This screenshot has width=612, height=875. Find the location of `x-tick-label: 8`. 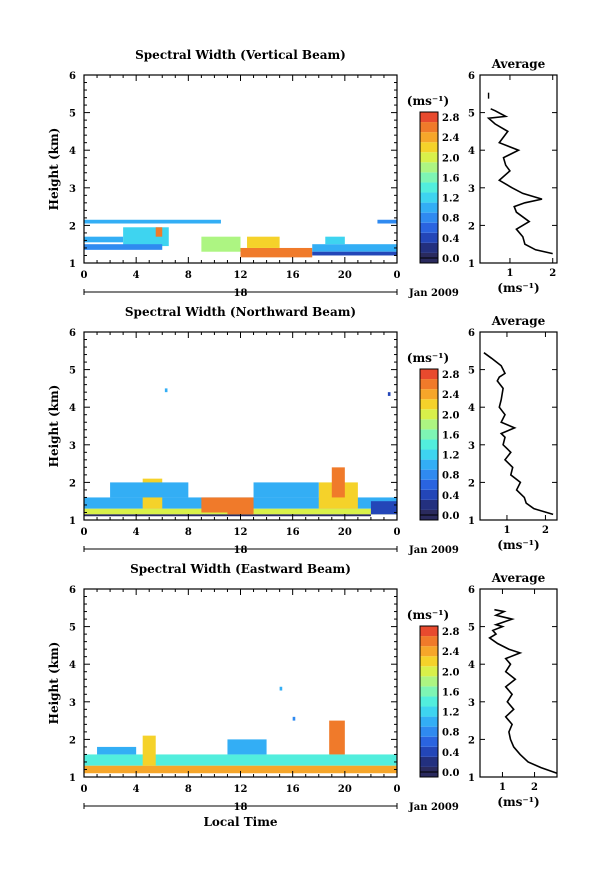

x-tick-label: 8 is located at coordinates (188, 275).